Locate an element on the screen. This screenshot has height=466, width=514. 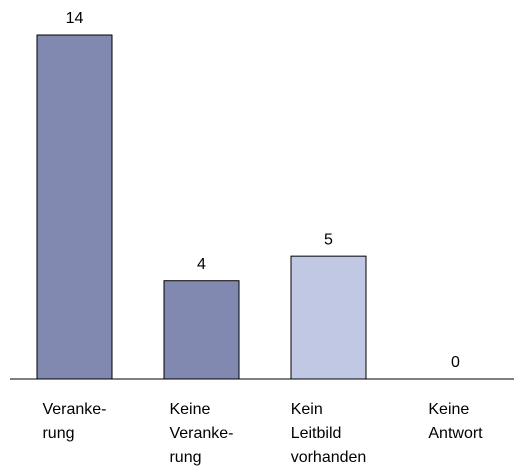
x-tick-label-line: Antwort is located at coordinates (455, 433).